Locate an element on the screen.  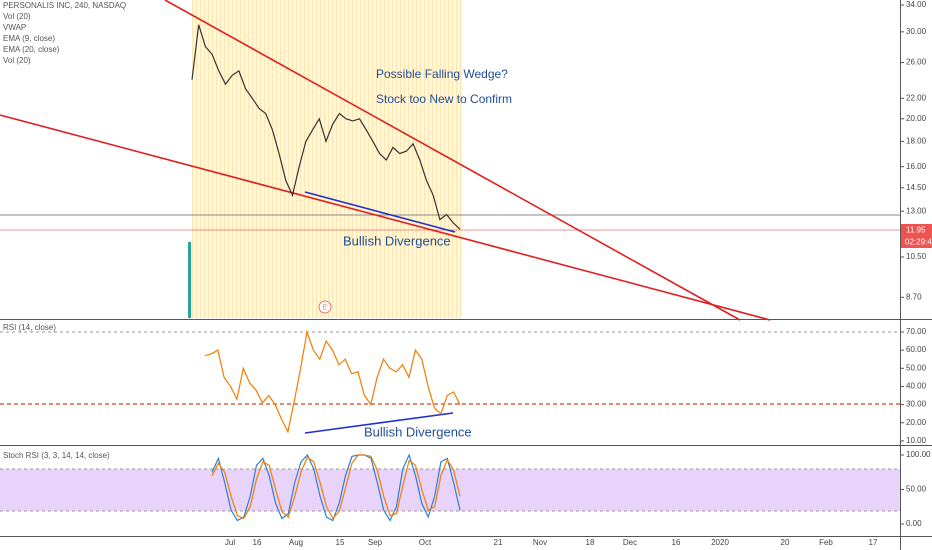
x-tick-label: 20 is located at coordinates (785, 542).